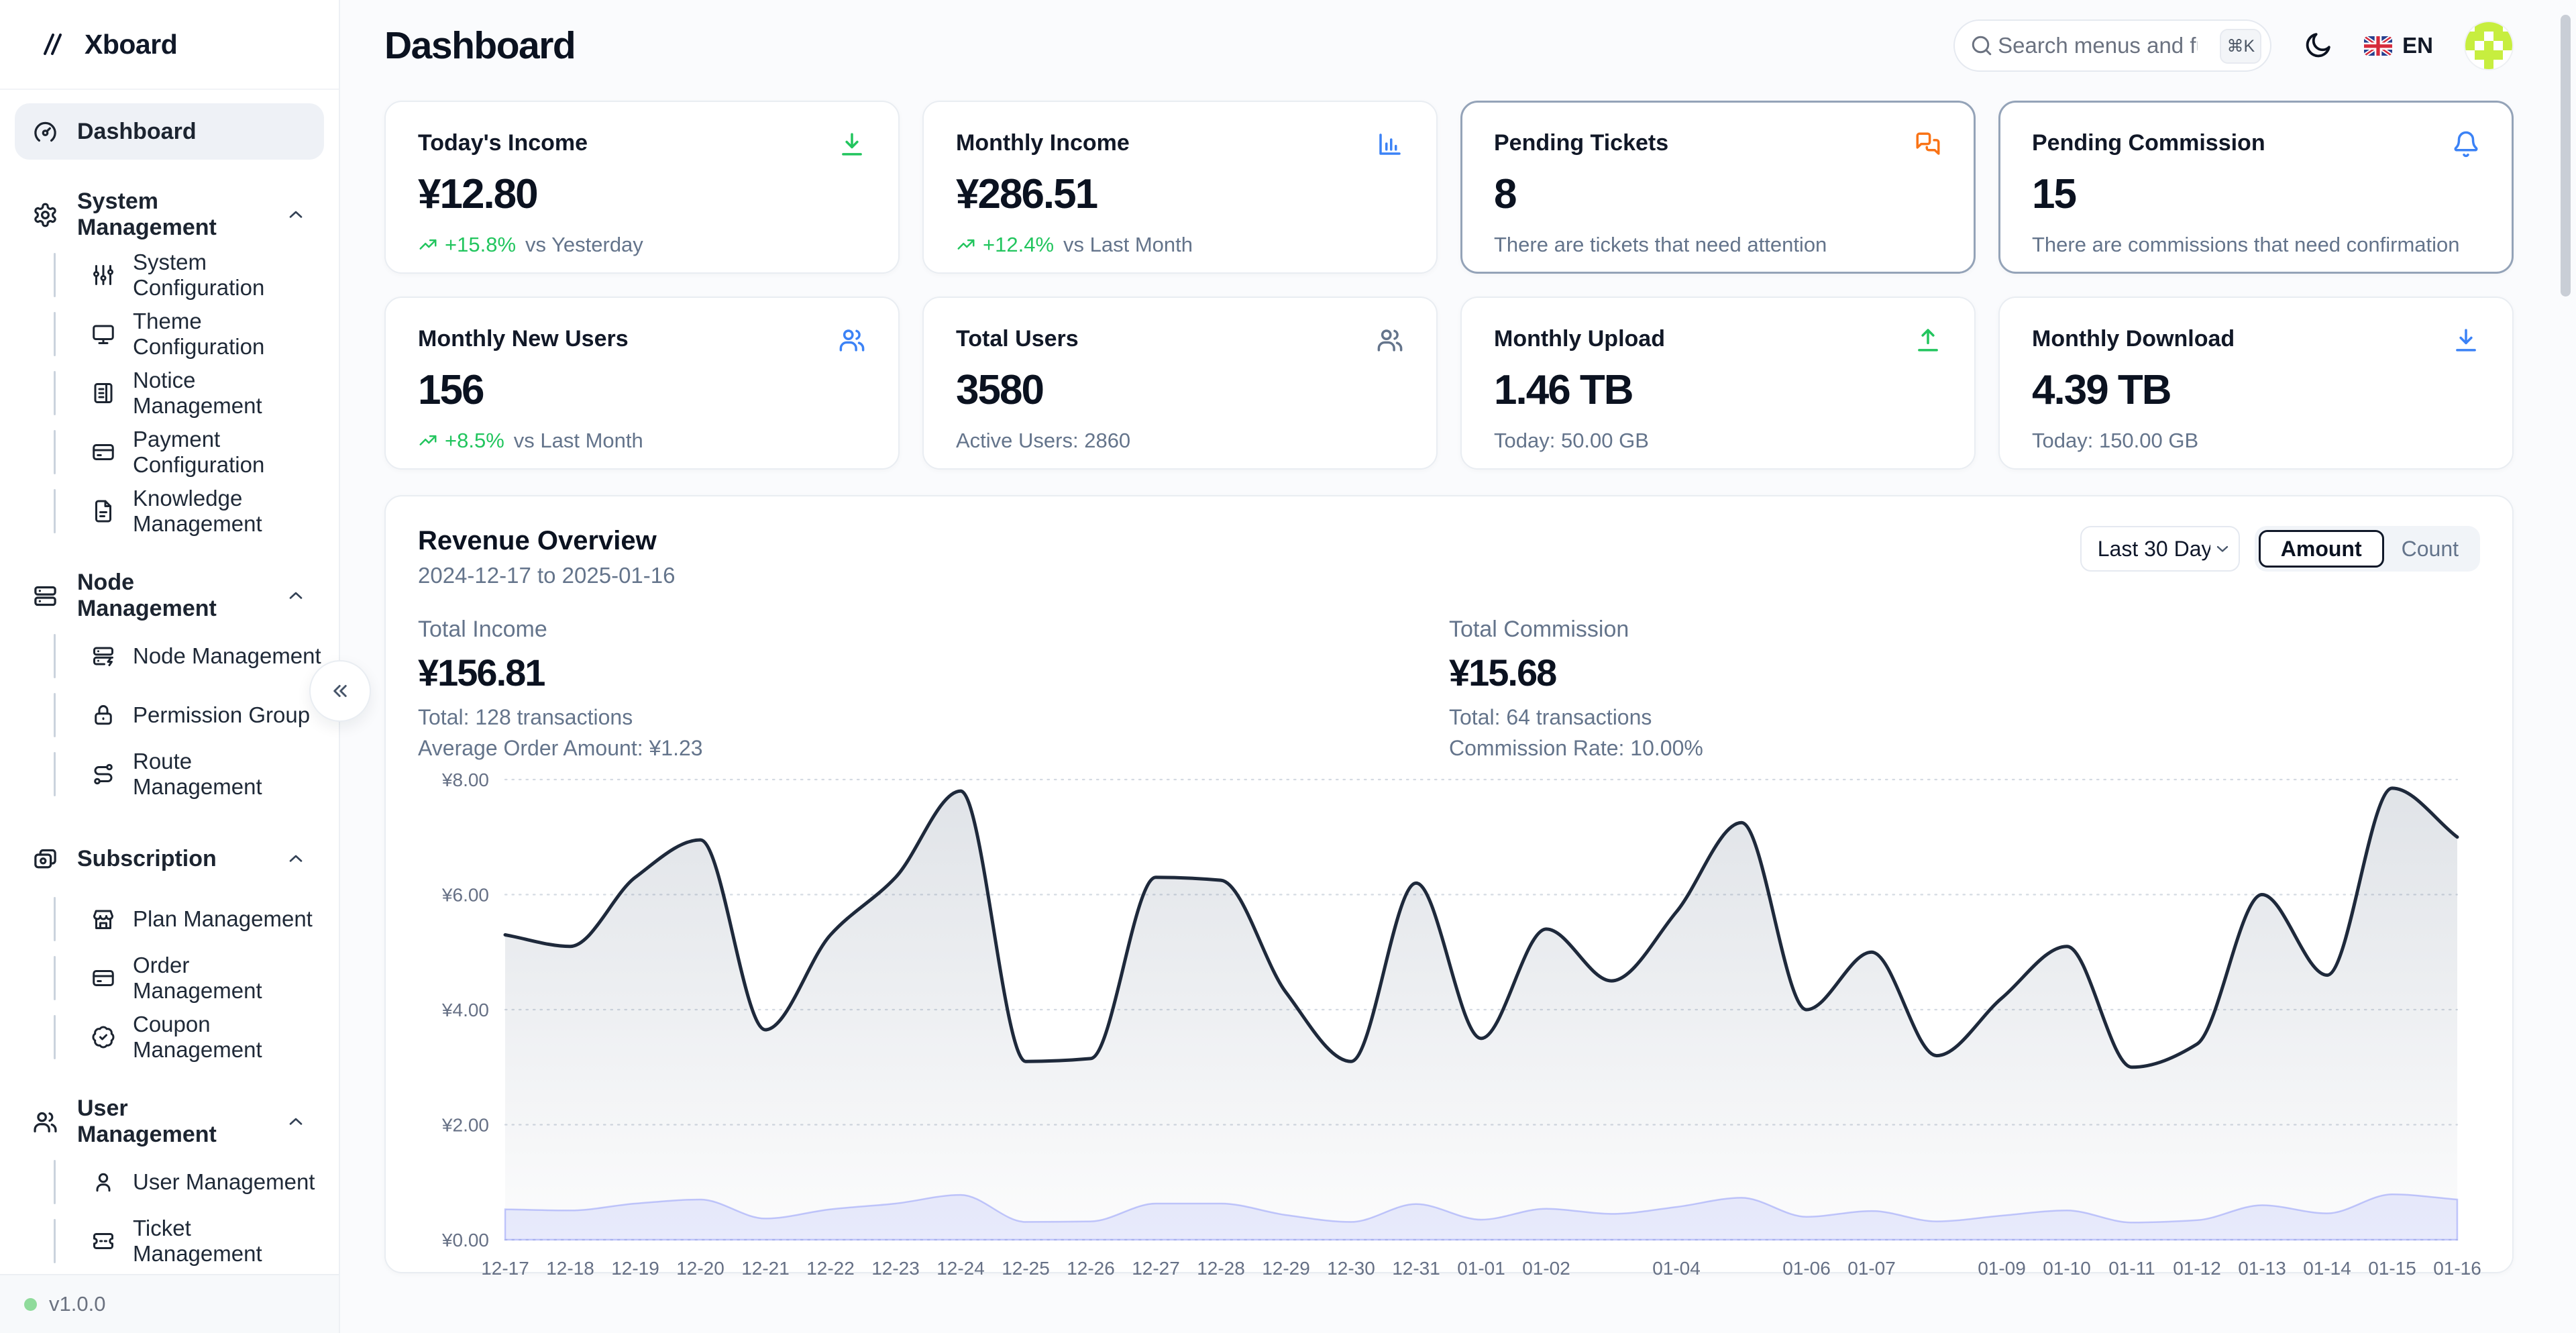  What do you see at coordinates (103, 715) in the screenshot?
I see `lock-icon` at bounding box center [103, 715].